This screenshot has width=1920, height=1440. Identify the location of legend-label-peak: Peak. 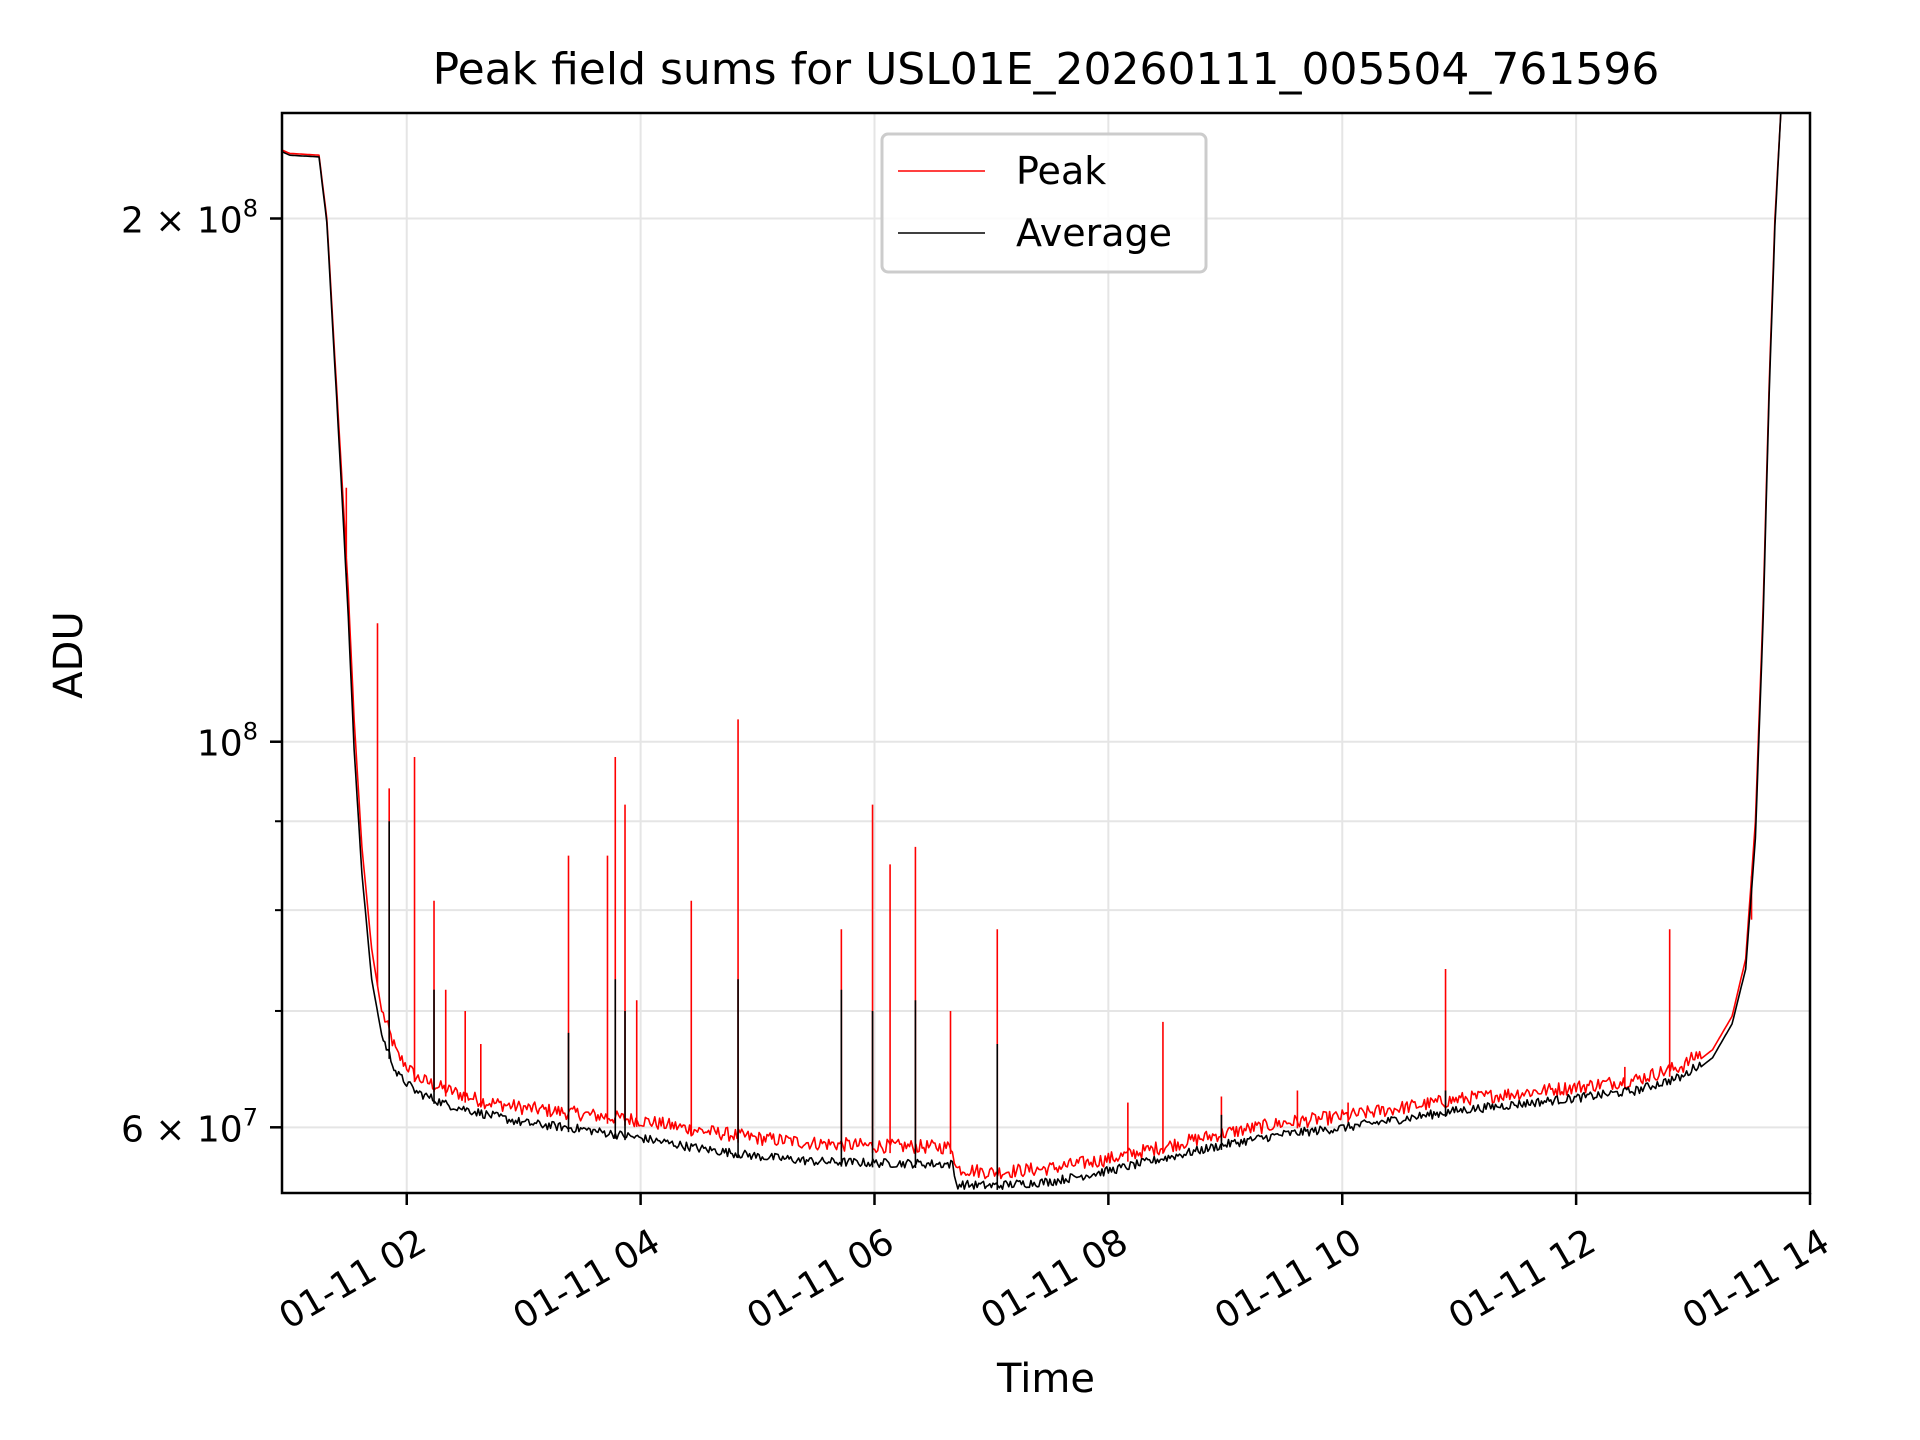
(1061, 171).